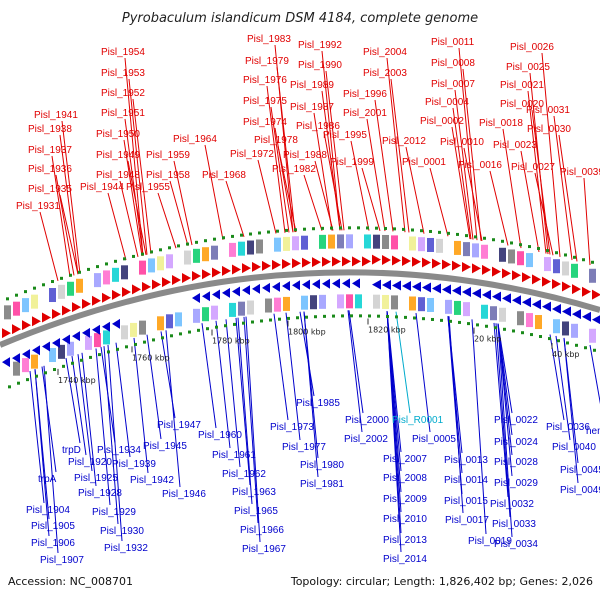 This screenshot has width=600, height=600. What do you see at coordinates (123, 93) in the screenshot?
I see `gene-label-top: Pisl_1952` at bounding box center [123, 93].